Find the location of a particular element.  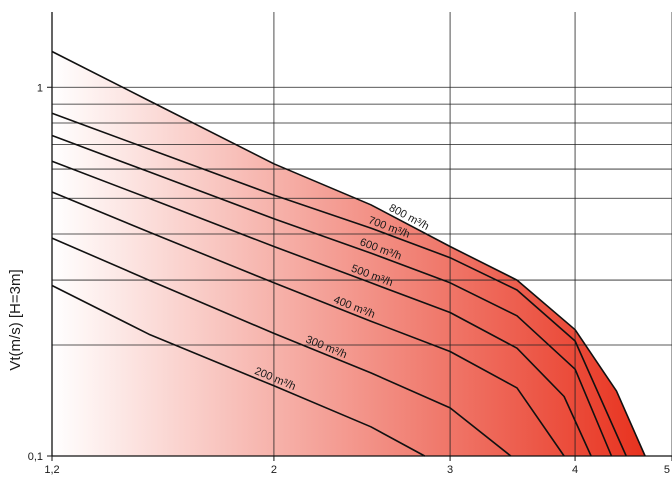

y-tick-label: 0,1 is located at coordinates (35, 457).